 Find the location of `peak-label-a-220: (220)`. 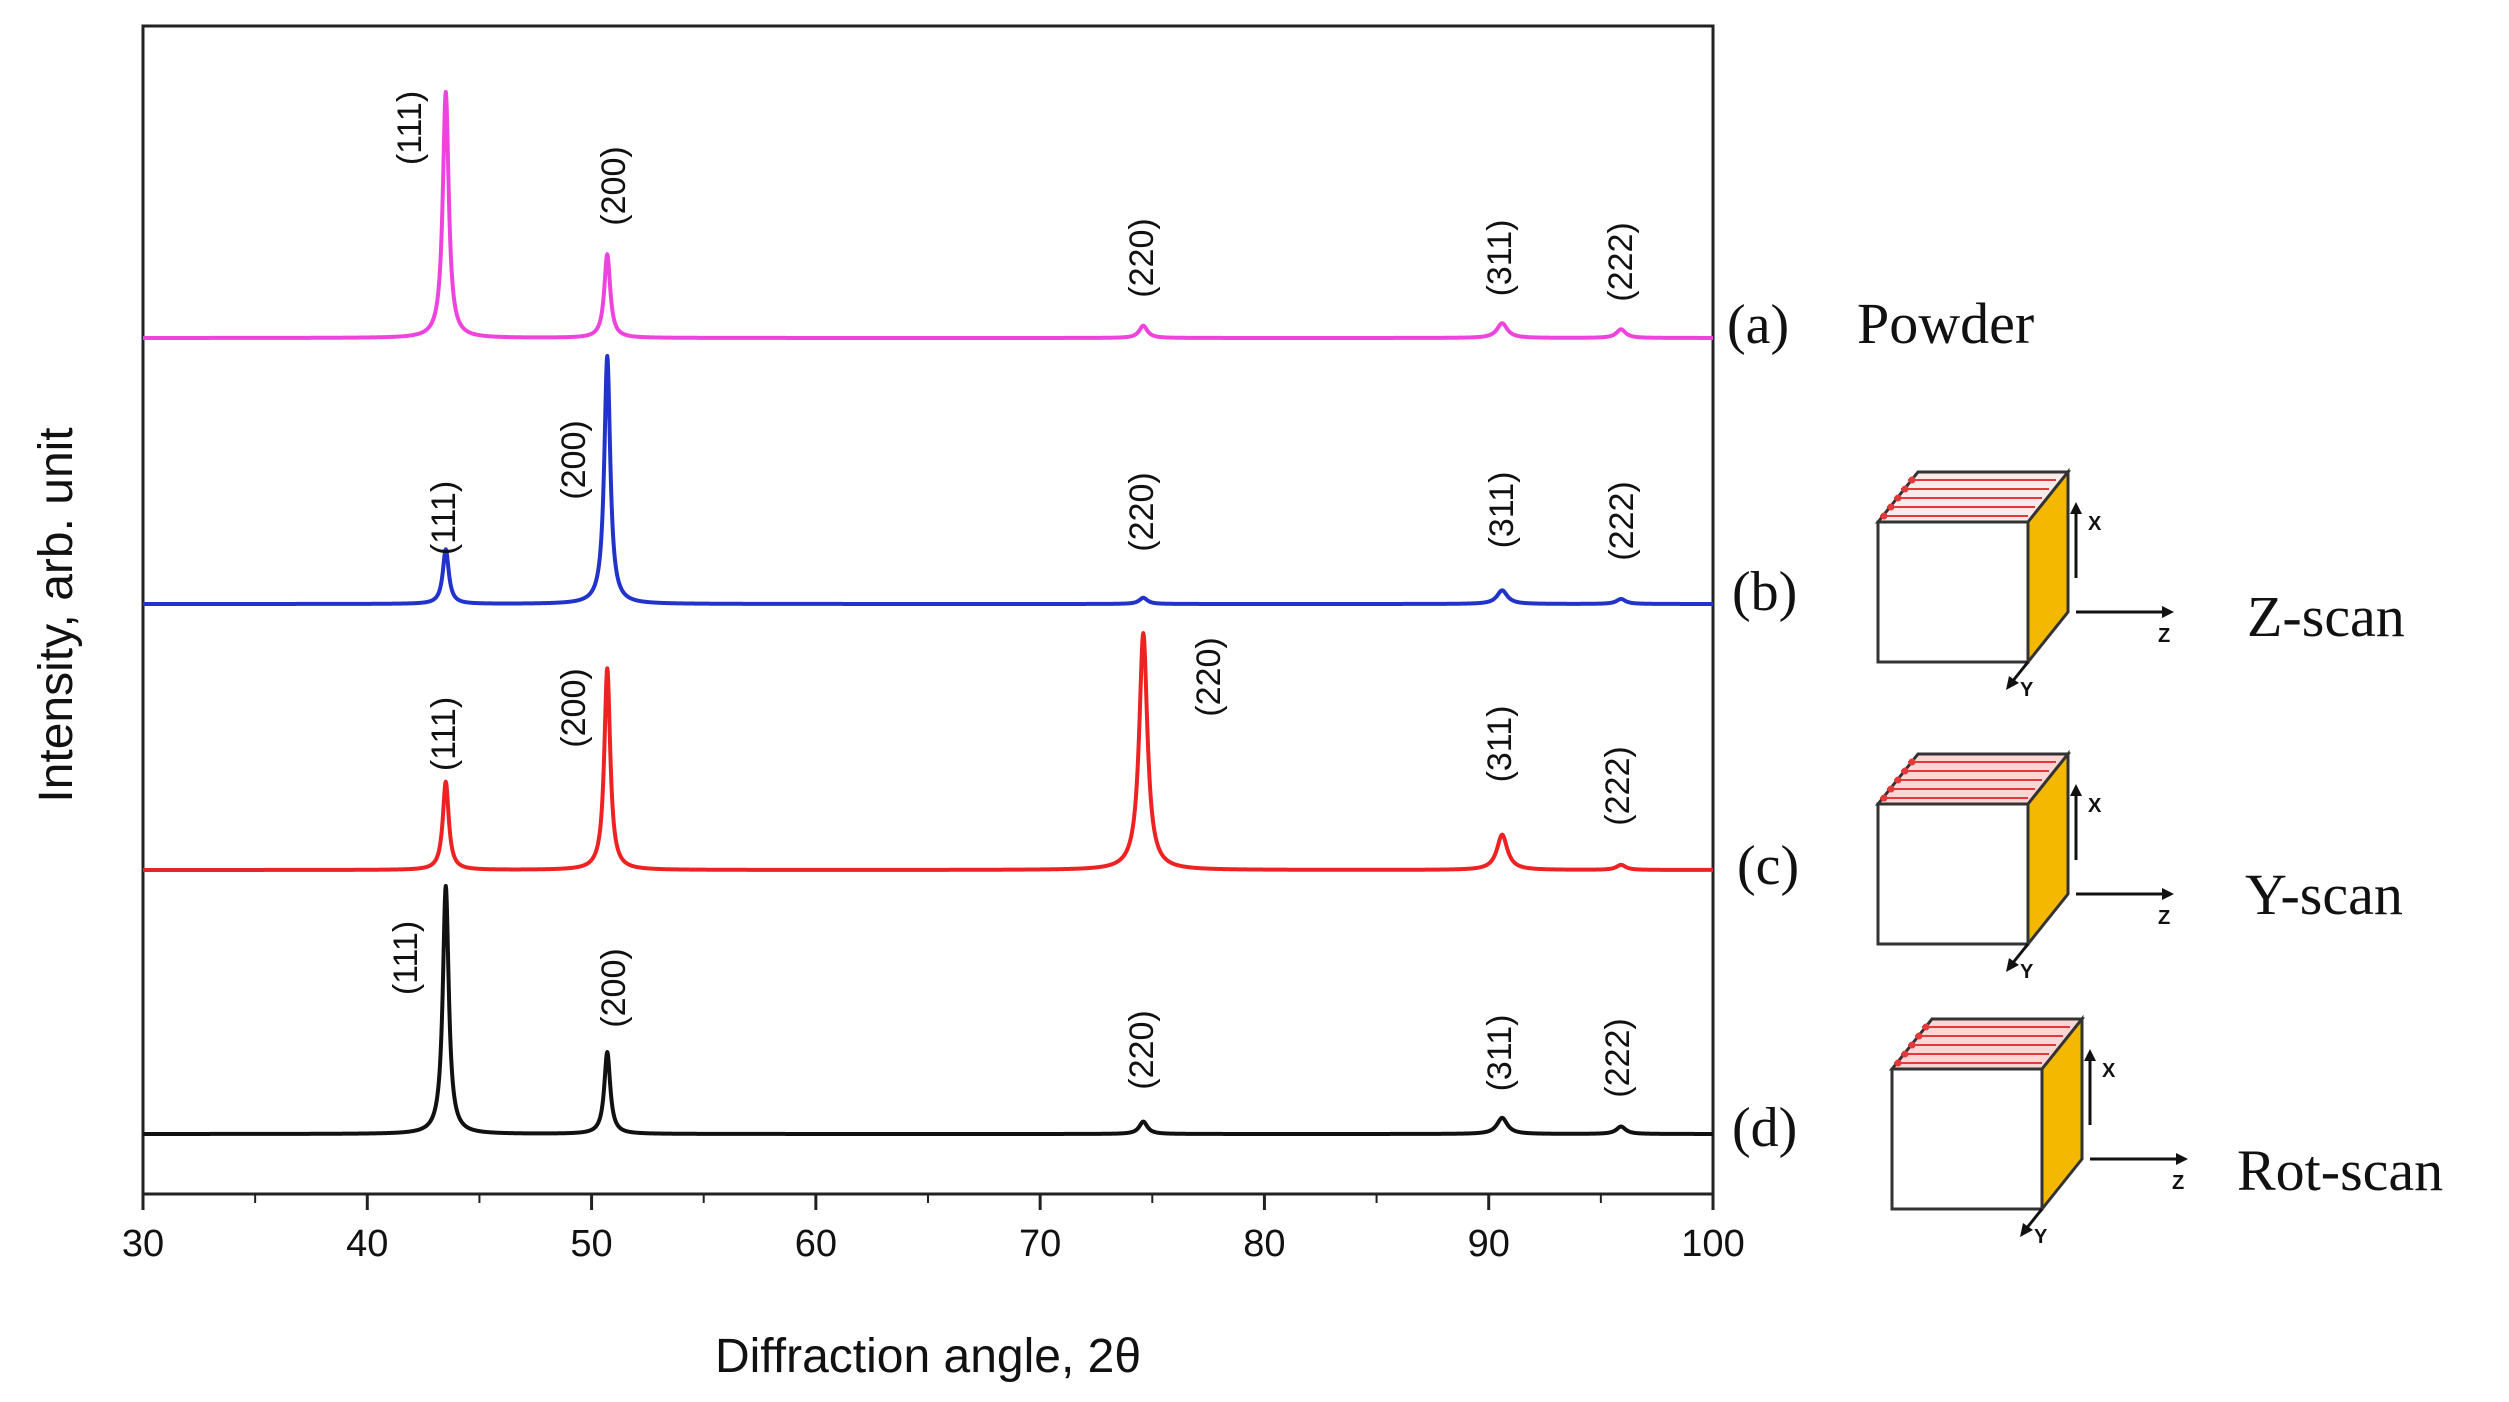

peak-label-a-220: (220) is located at coordinates (1142, 257).